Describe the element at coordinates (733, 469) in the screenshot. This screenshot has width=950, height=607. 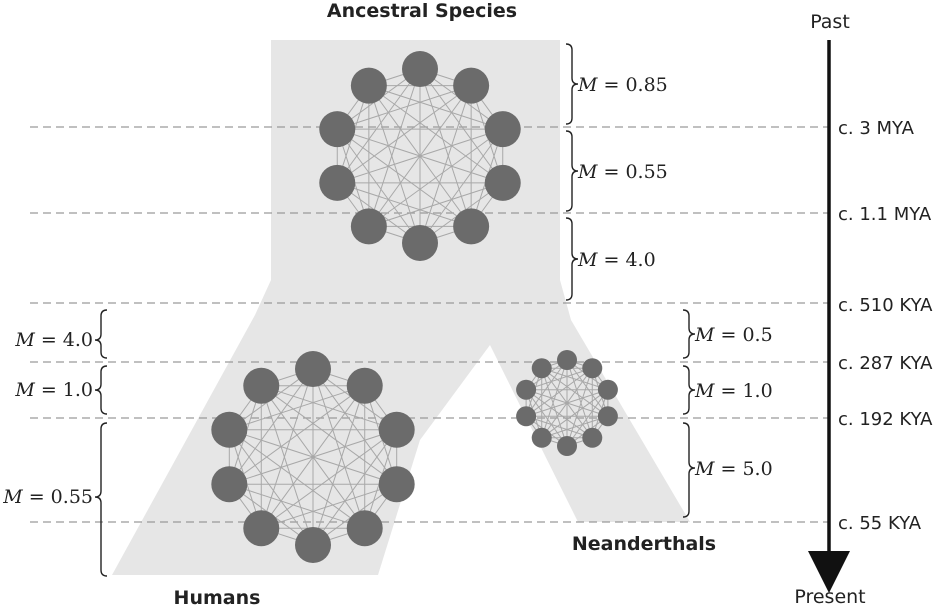
I see `m-neanderthals-3: M = 5.0` at that location.